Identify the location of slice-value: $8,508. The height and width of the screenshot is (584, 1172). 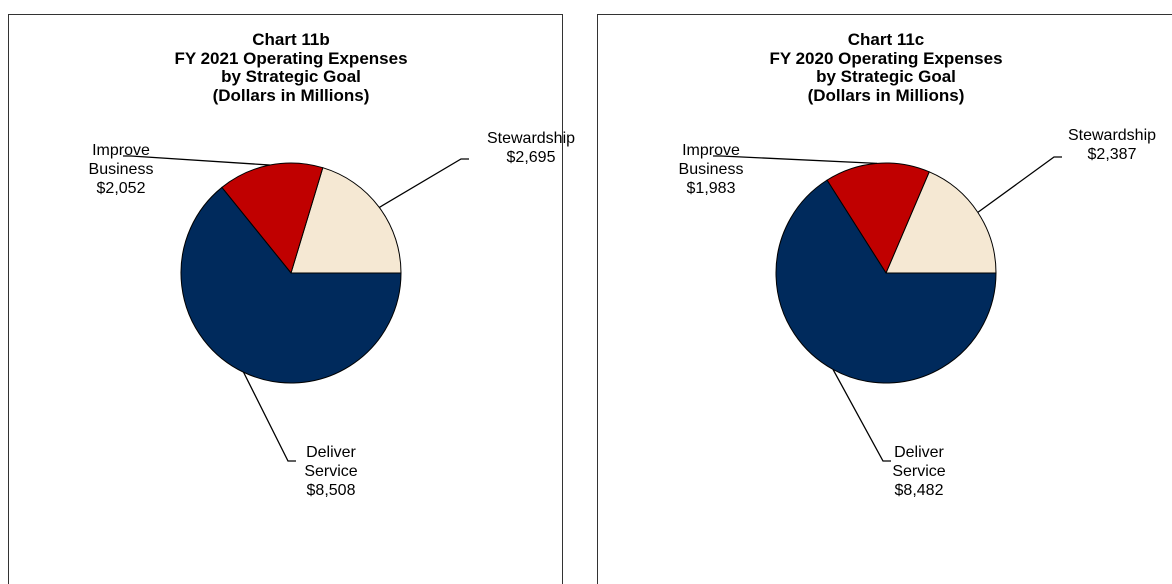
(331, 490).